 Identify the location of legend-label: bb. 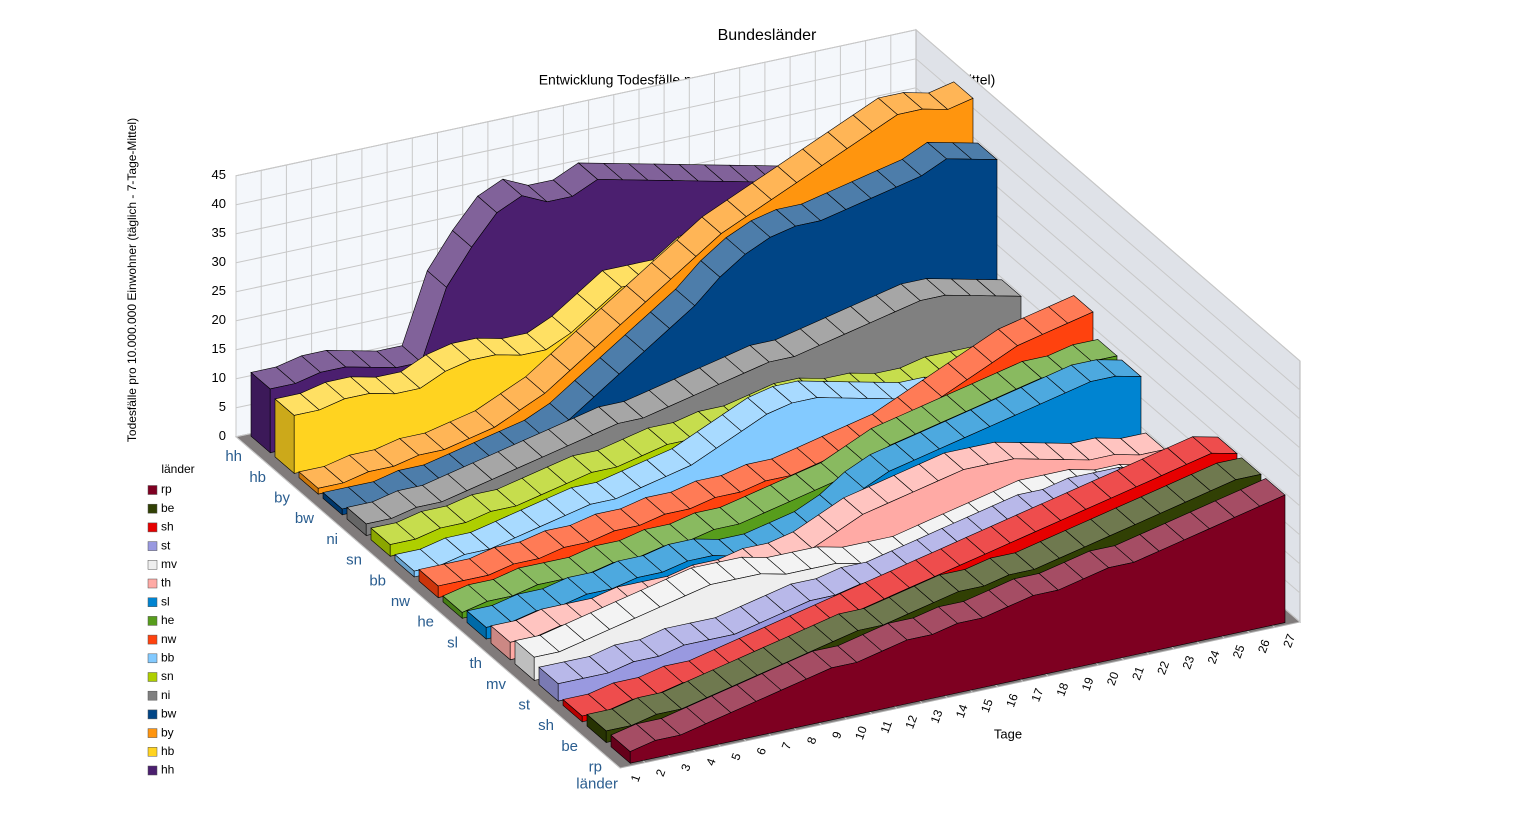
(168, 657).